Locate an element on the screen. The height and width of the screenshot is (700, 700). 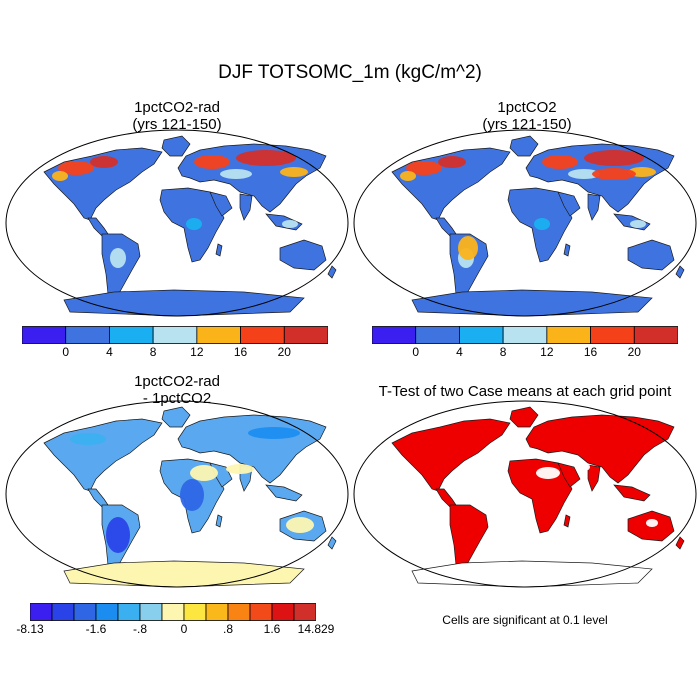
colorbar-panel-1: 0 4 8 12 16 20 is located at coordinates (175, 344).